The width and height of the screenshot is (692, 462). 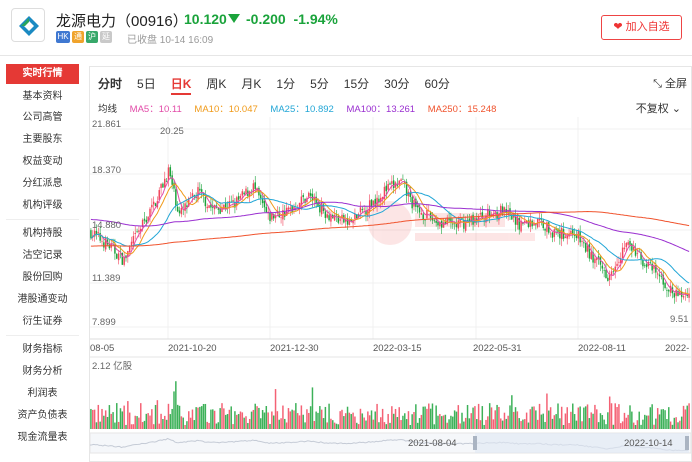 I want to click on sidebar-item-income: 利润表, so click(x=42, y=393).